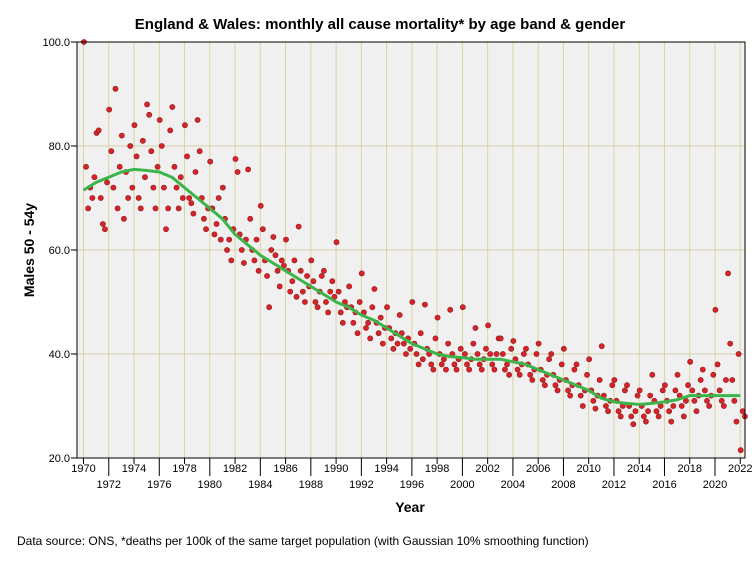  Describe the element at coordinates (664, 485) in the screenshot. I see `x-tick-label: 2016` at that location.